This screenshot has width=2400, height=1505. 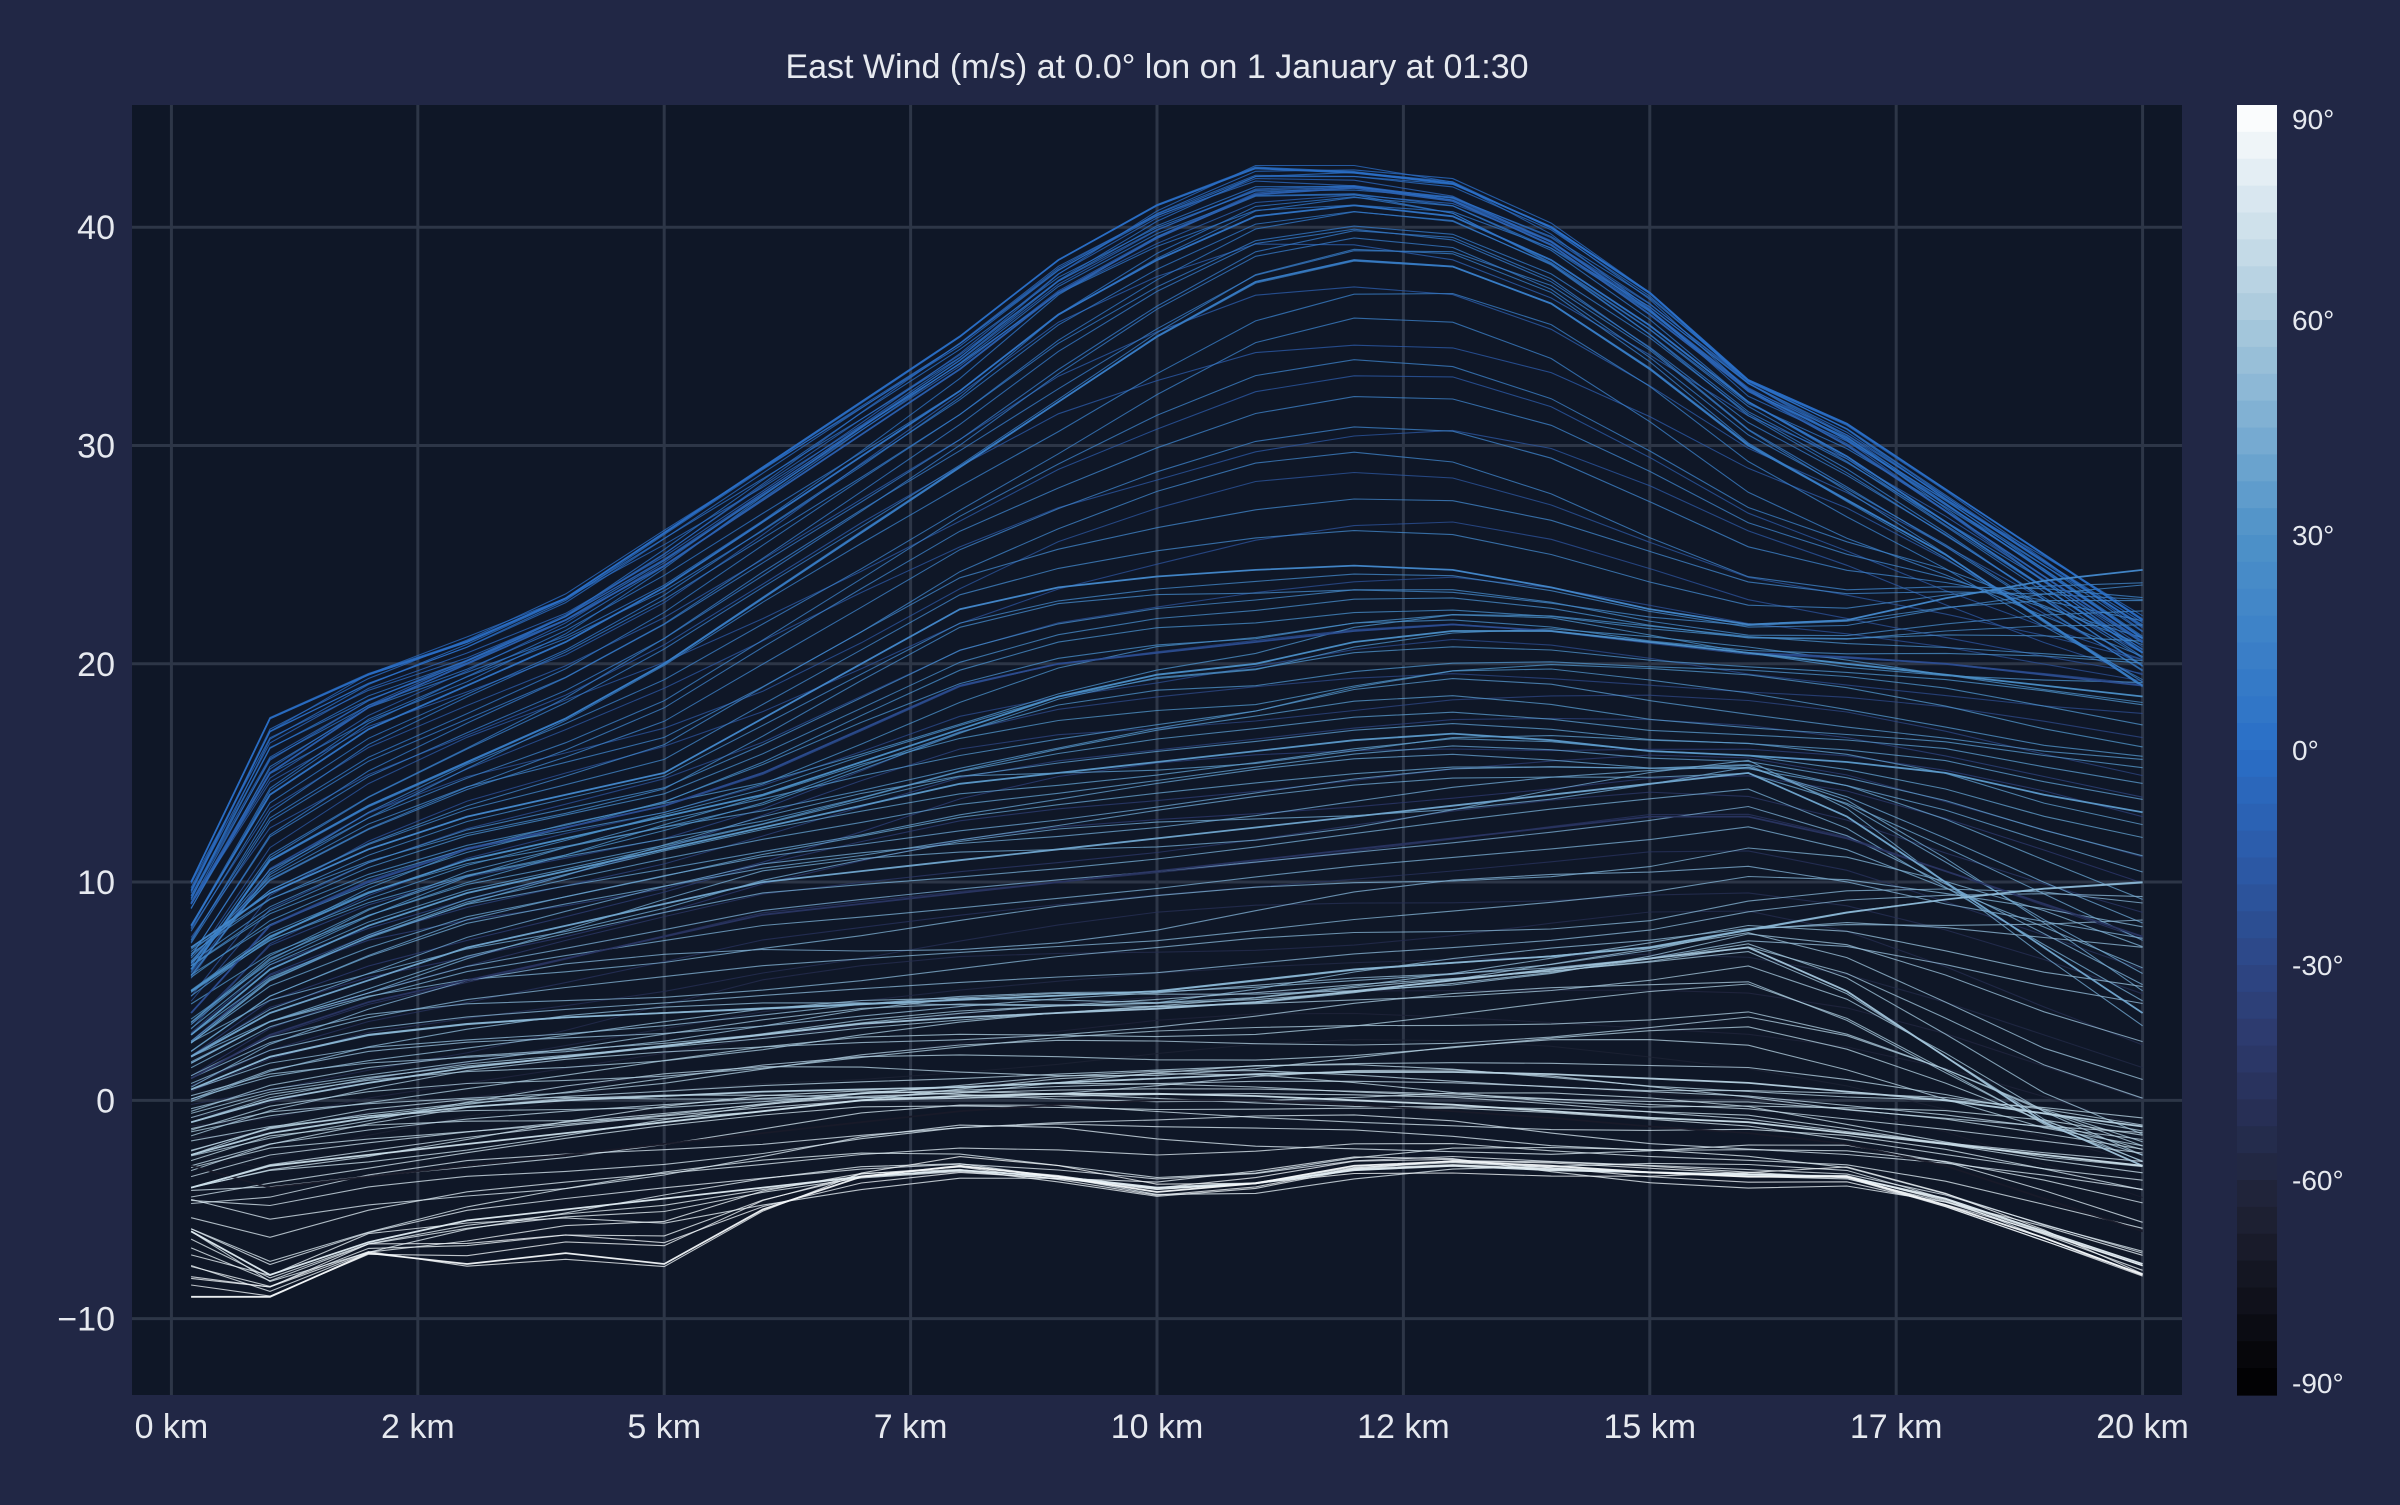 I want to click on x-tick-label: 7 km, so click(x=911, y=1427).